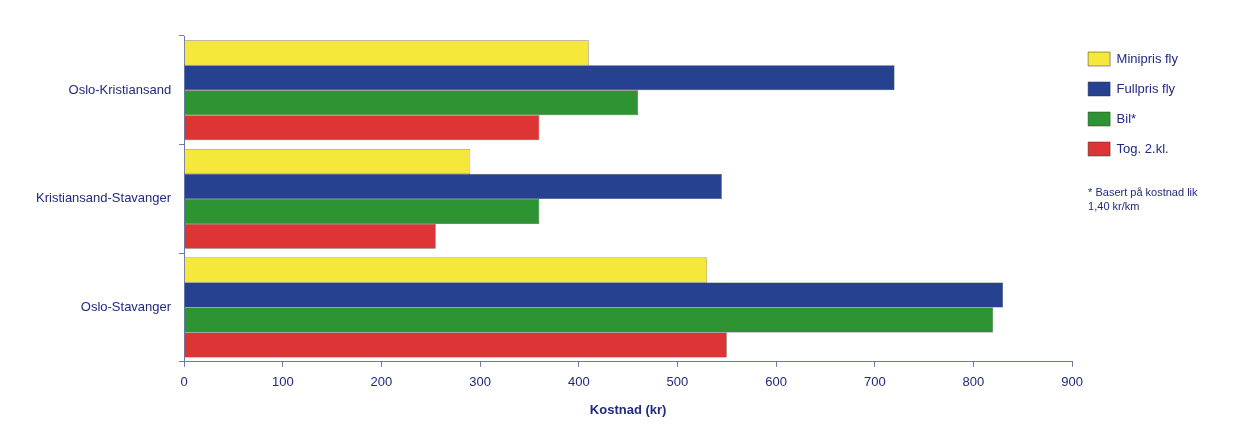 The image size is (1258, 436). What do you see at coordinates (1146, 88) in the screenshot?
I see `legend-label: Fullpris fly` at bounding box center [1146, 88].